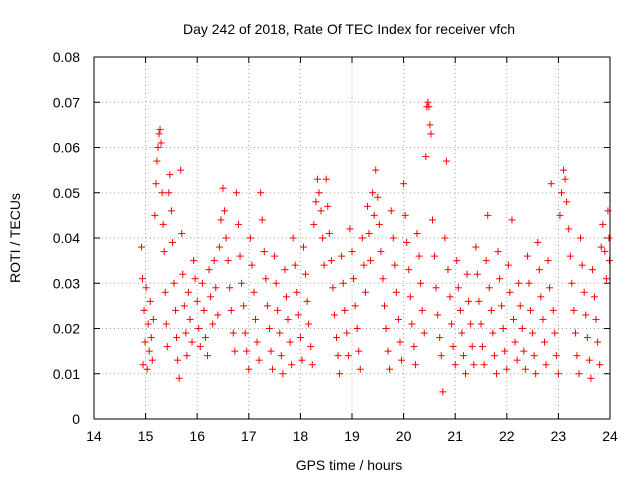  Describe the element at coordinates (66, 193) in the screenshot. I see `y-tick-label: 0.05` at that location.